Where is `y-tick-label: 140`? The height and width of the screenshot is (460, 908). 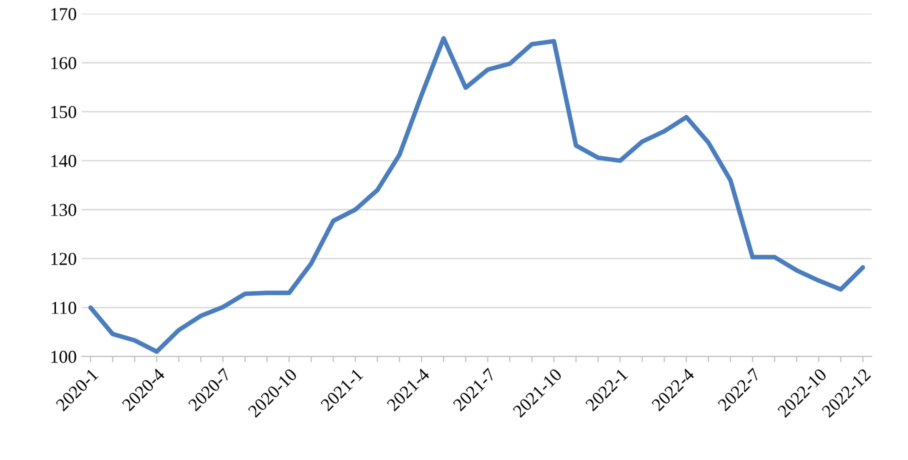
y-tick-label: 140 is located at coordinates (63, 161).